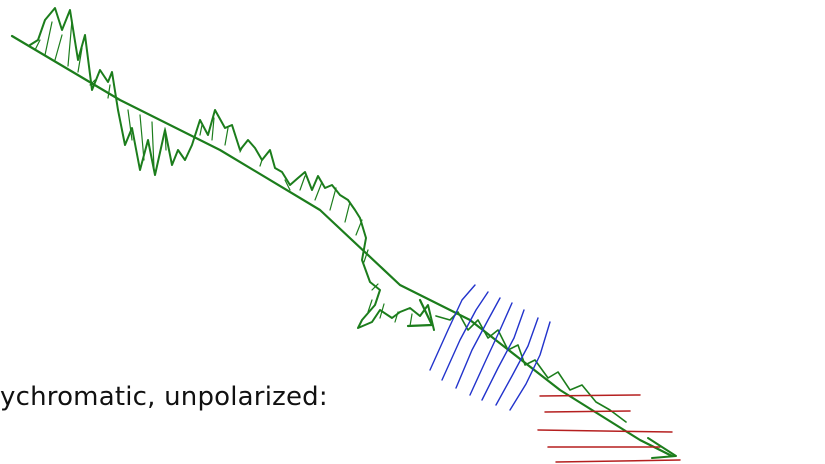 This screenshot has height=464, width=825. I want to click on polarizer-lines-icon, so click(490, 347).